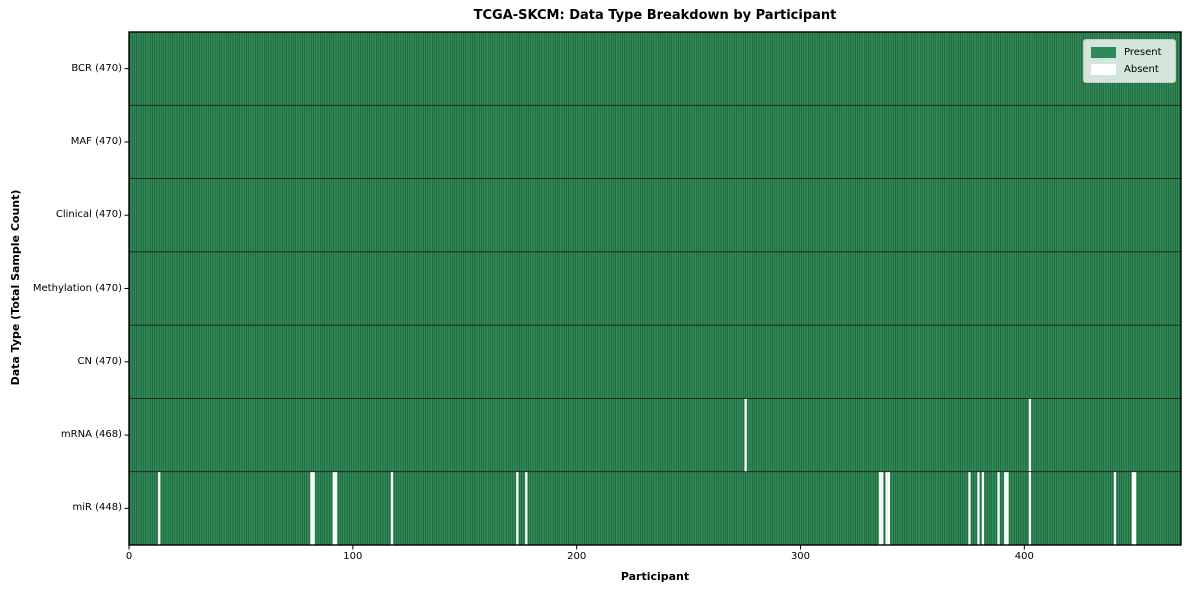 The width and height of the screenshot is (1200, 600). Describe the element at coordinates (1129, 61) in the screenshot. I see `legend: Present Absent` at that location.